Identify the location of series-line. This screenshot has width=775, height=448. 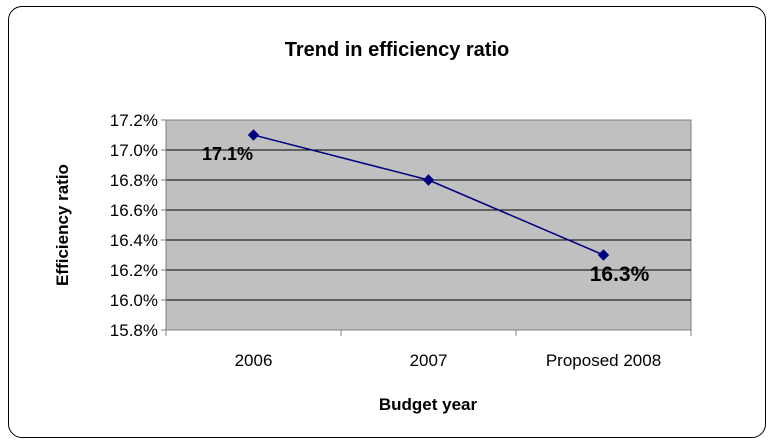
(428, 195).